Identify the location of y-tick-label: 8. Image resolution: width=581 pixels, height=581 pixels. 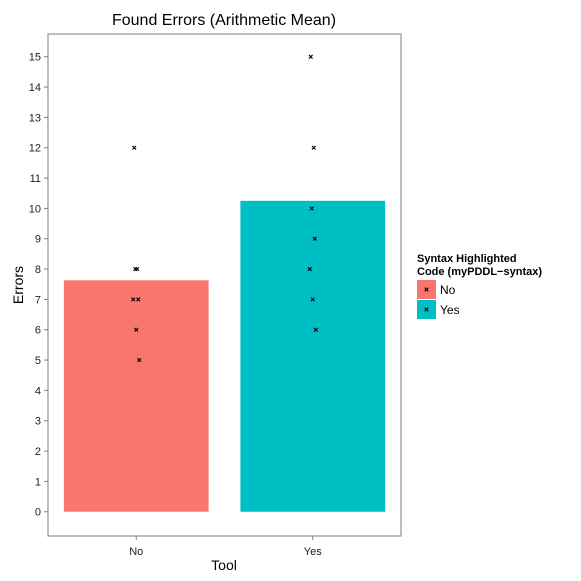
(38, 270).